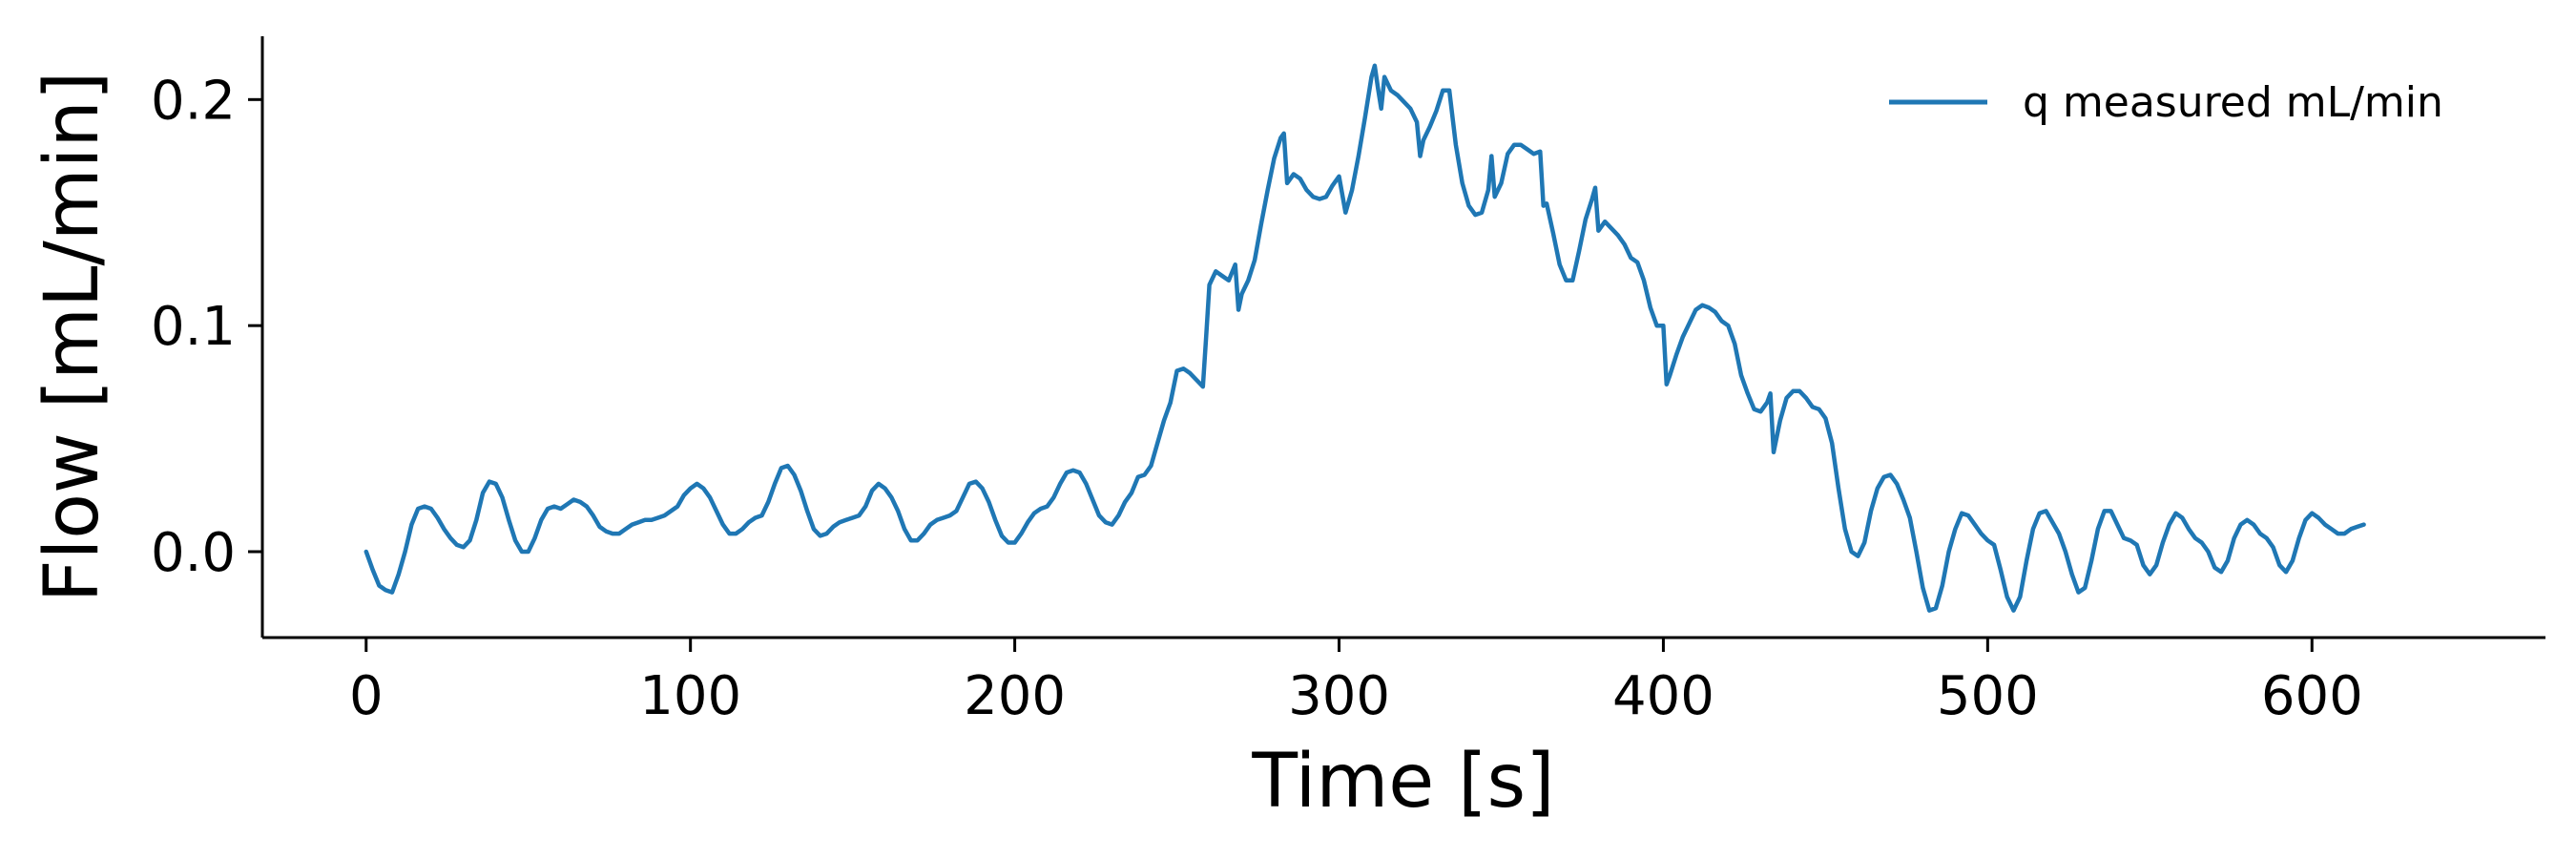 The image size is (2576, 859). I want to click on x-tick-label: 100, so click(690, 696).